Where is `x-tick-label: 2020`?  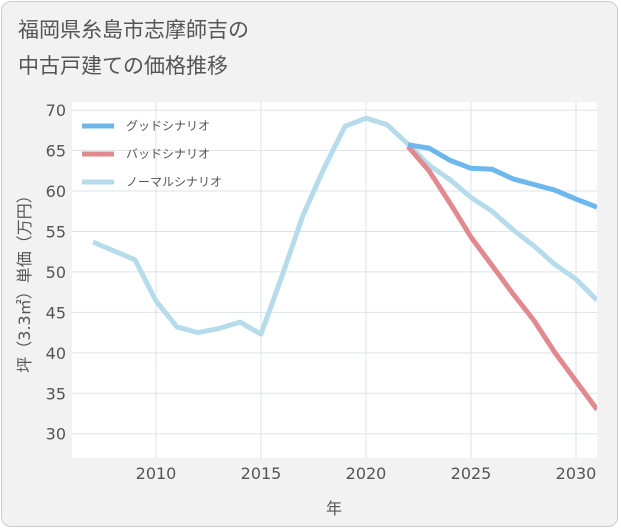 x-tick-label: 2020 is located at coordinates (366, 473).